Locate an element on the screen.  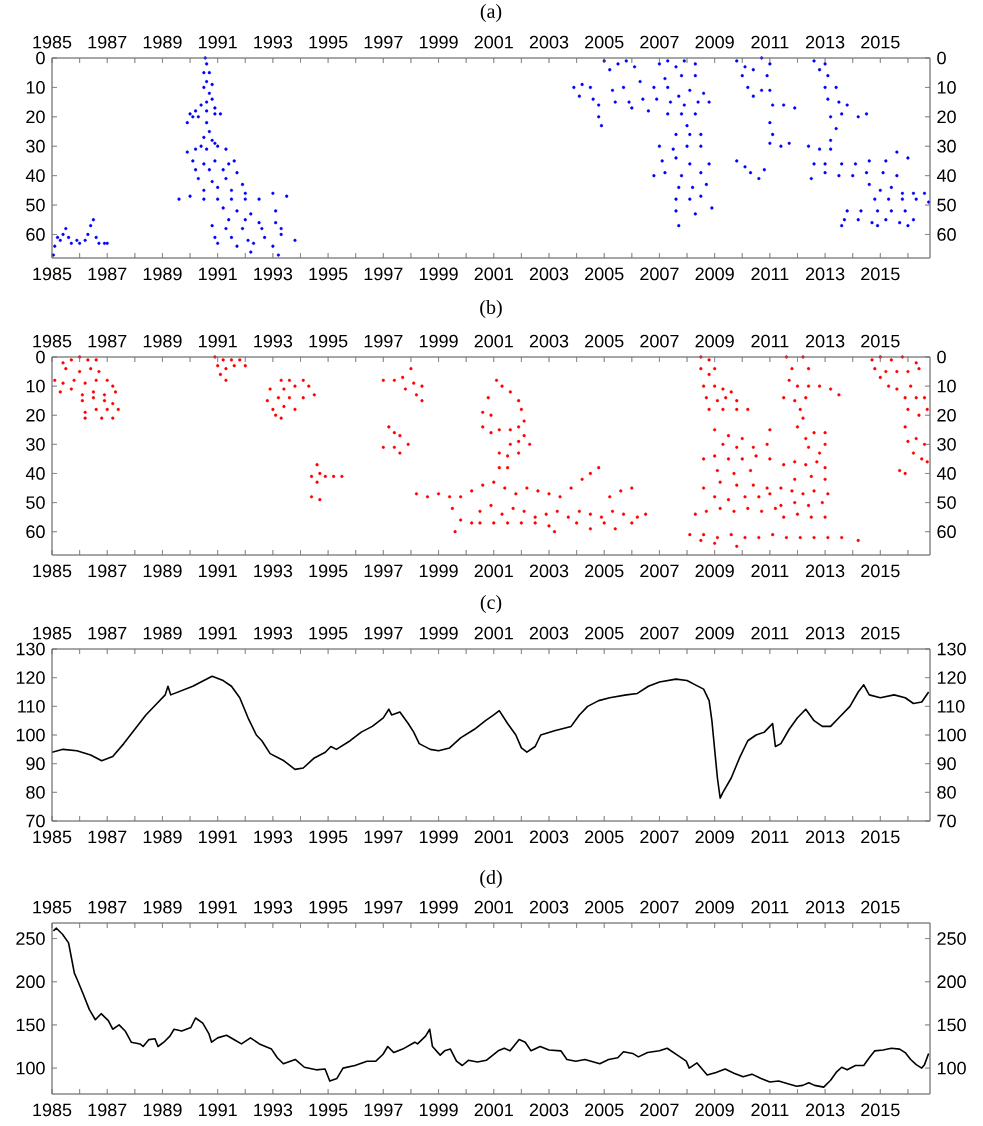
y-tick-label: 50 is located at coordinates (35, 502).